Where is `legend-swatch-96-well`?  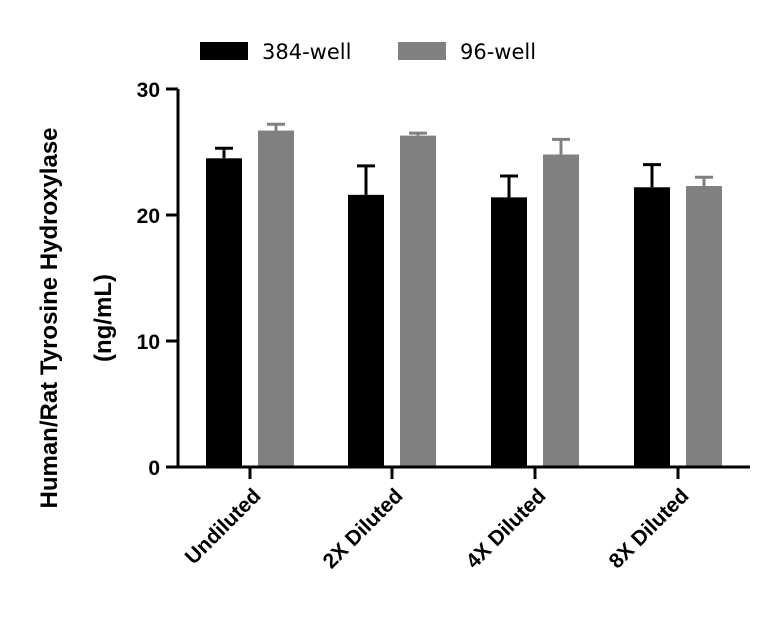 legend-swatch-96-well is located at coordinates (422, 51).